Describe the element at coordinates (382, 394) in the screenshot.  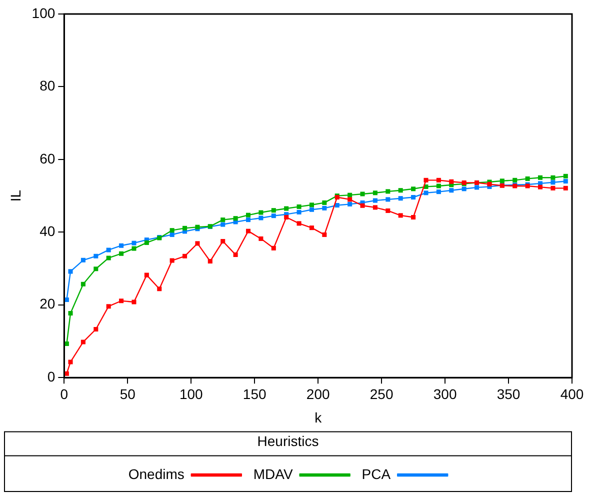
I see `x-tick-label: 250` at that location.